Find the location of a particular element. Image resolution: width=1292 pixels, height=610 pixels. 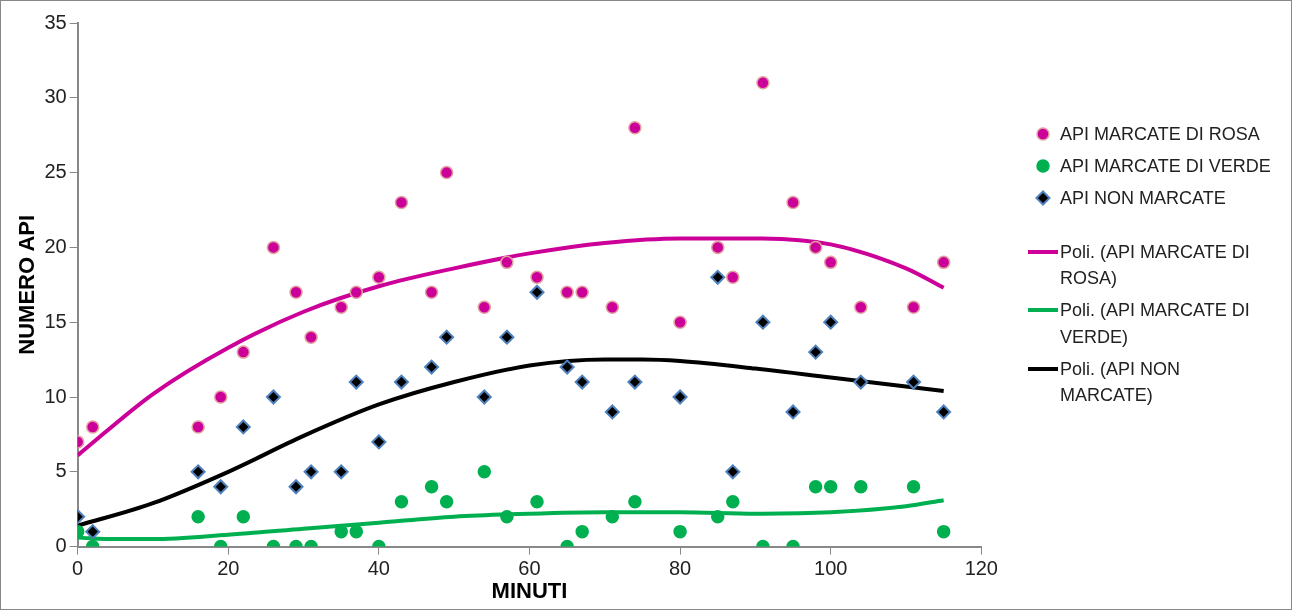

x-tick-label: 100 is located at coordinates (831, 568).